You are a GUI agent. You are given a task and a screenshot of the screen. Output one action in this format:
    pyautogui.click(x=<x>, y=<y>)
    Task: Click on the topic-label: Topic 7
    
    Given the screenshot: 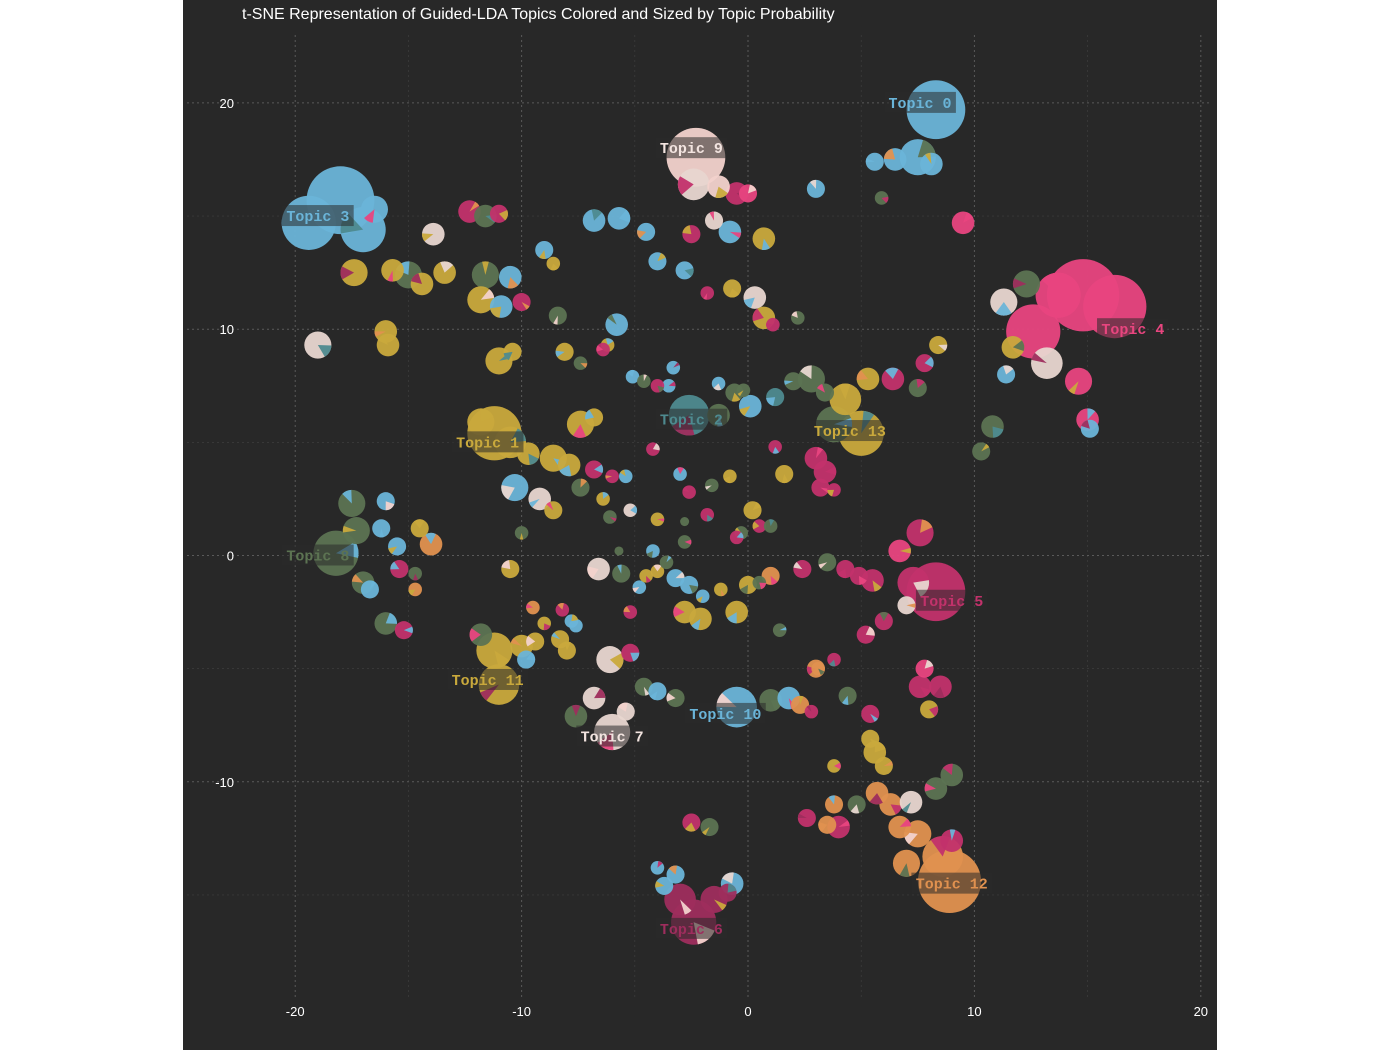 What is the action you would take?
    pyautogui.click(x=612, y=738)
    